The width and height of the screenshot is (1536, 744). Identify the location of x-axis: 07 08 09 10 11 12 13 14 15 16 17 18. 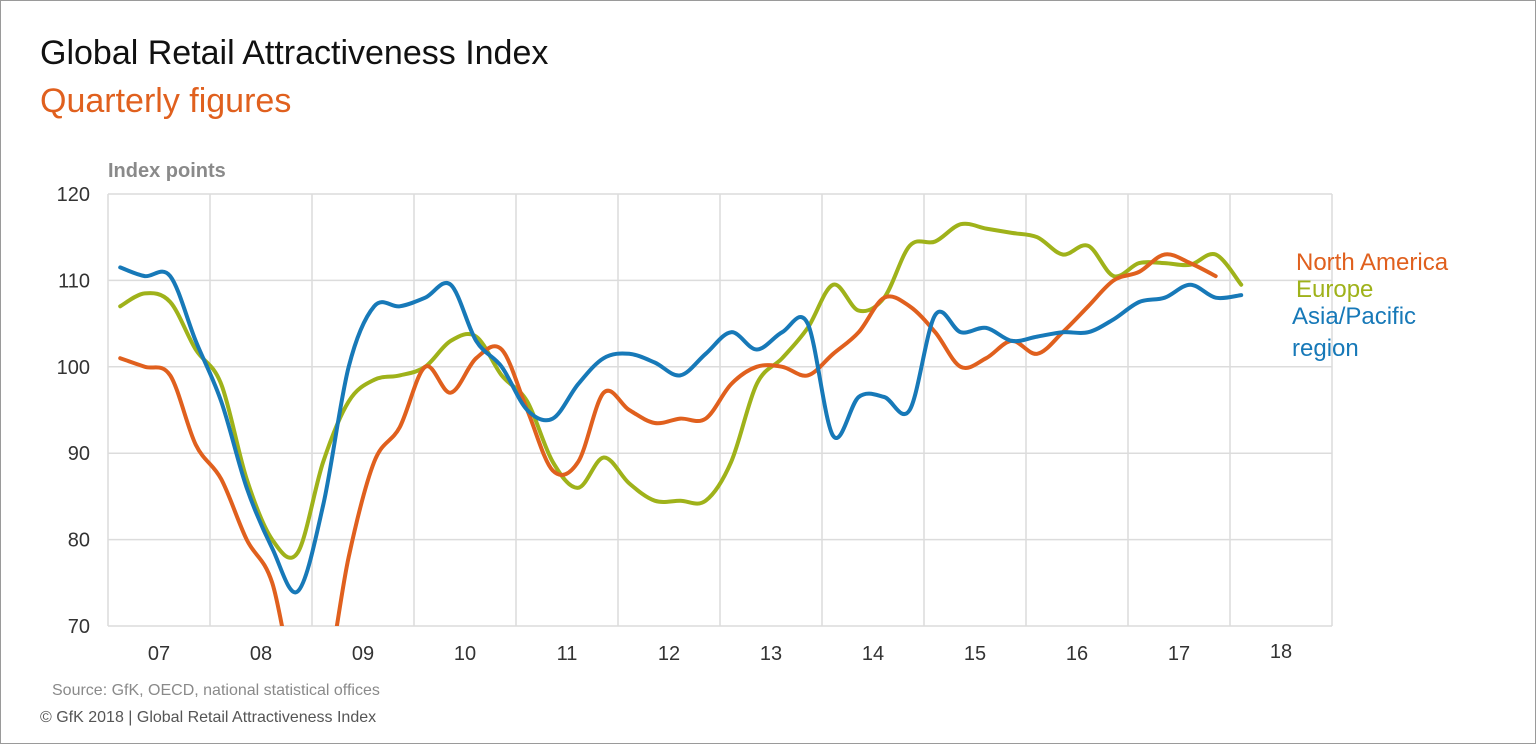
(720, 653).